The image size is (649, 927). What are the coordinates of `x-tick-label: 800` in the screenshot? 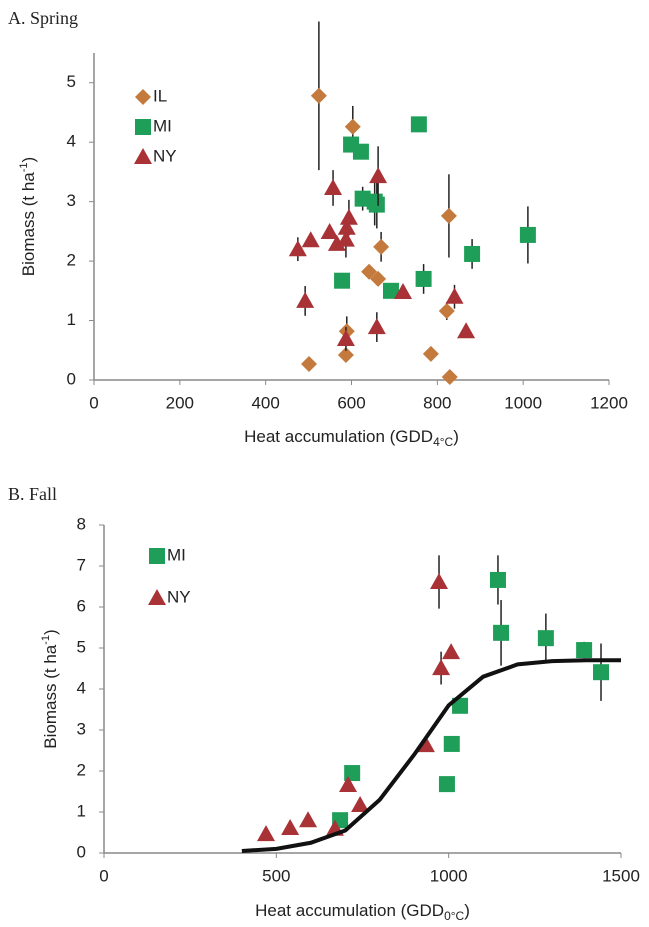 It's located at (437, 402).